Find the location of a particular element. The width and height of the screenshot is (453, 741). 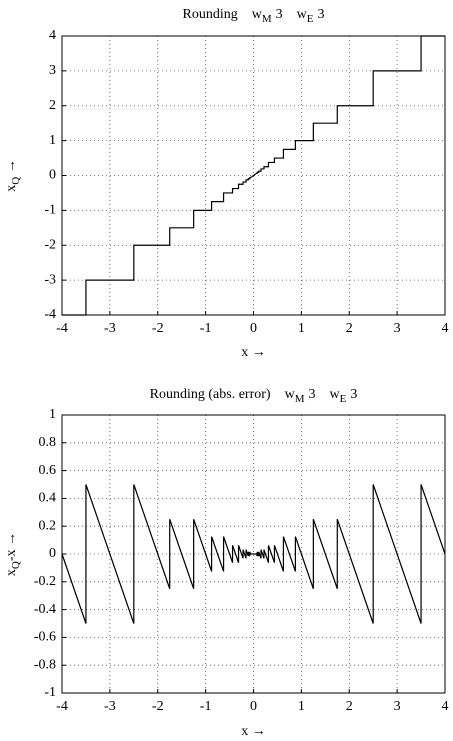

y-tick-label: -0.2 is located at coordinates (45, 581).